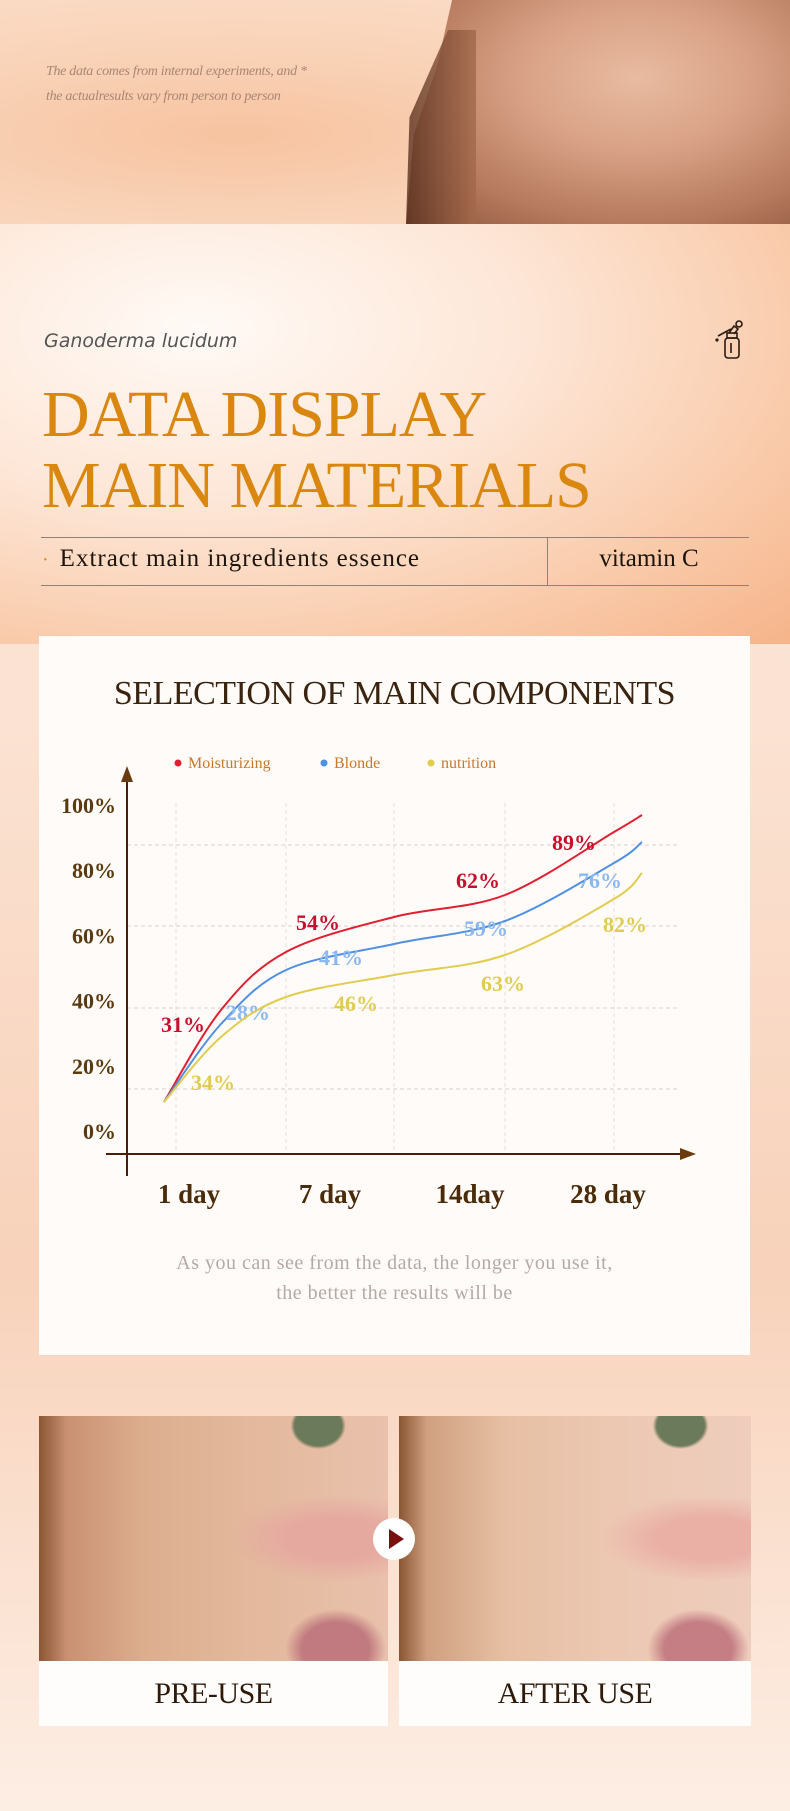 Image resolution: width=790 pixels, height=1811 pixels. Describe the element at coordinates (213, 1538) in the screenshot. I see `before-photo` at that location.